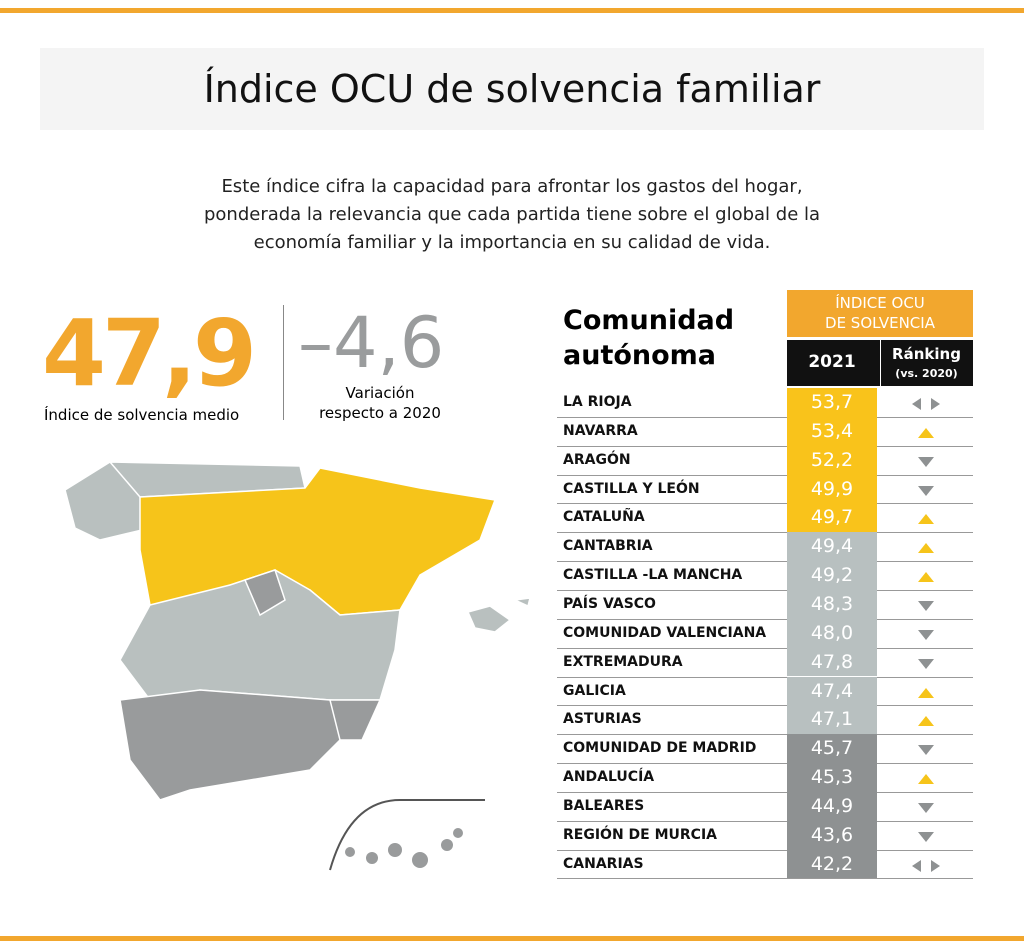 This screenshot has width=1024, height=947. Describe the element at coordinates (609, 777) in the screenshot. I see `region-name: ANDALUCÍA` at that location.